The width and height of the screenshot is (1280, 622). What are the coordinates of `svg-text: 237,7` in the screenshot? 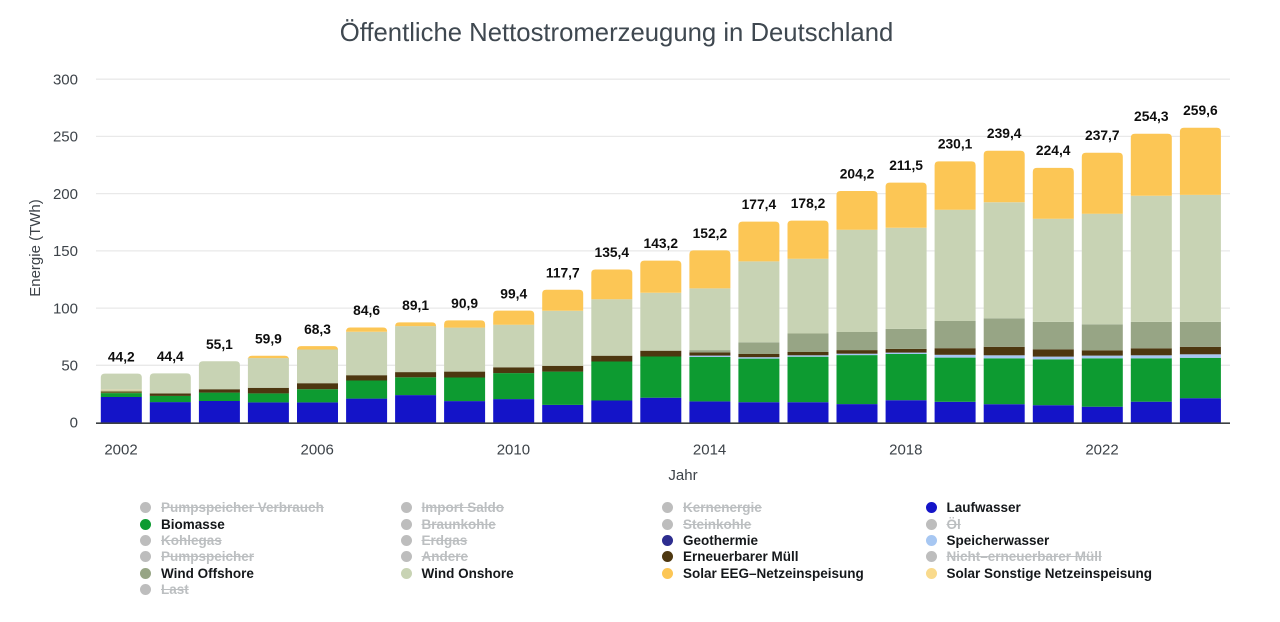 It's located at (1102, 135).